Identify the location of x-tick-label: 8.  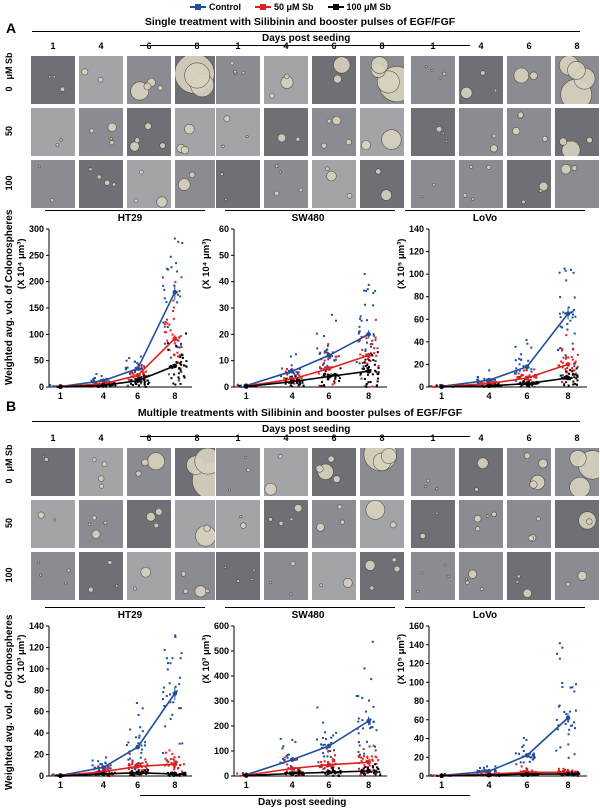
(174, 396).